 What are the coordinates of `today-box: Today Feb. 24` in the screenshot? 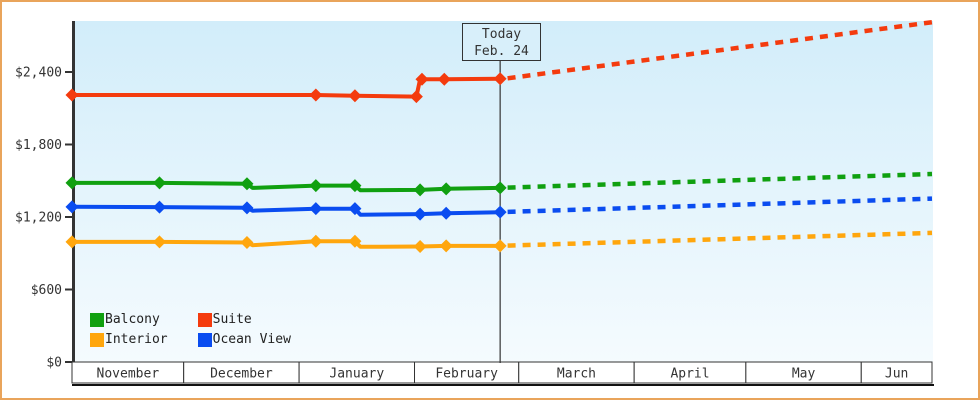 It's located at (501, 42).